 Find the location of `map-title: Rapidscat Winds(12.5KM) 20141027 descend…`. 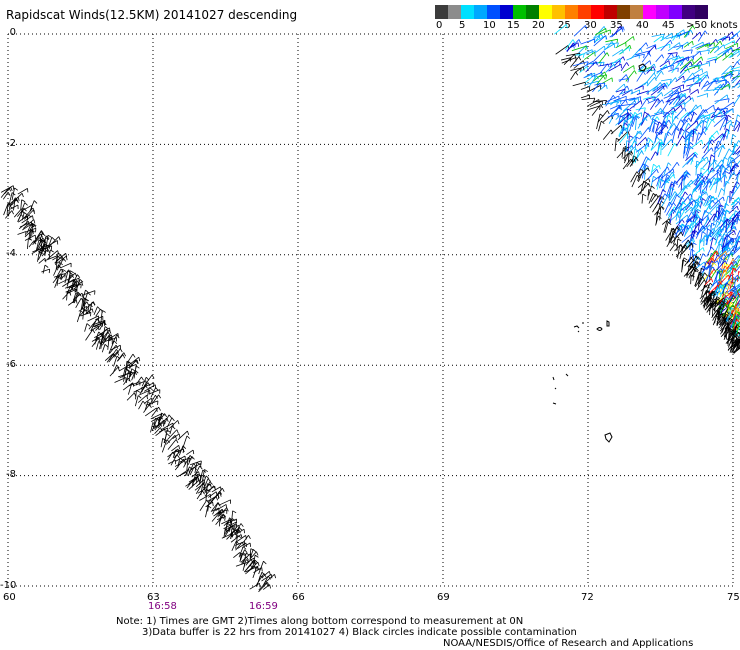

map-title: Rapidscat Winds(12.5KM) 20141027 descend… is located at coordinates (152, 15).